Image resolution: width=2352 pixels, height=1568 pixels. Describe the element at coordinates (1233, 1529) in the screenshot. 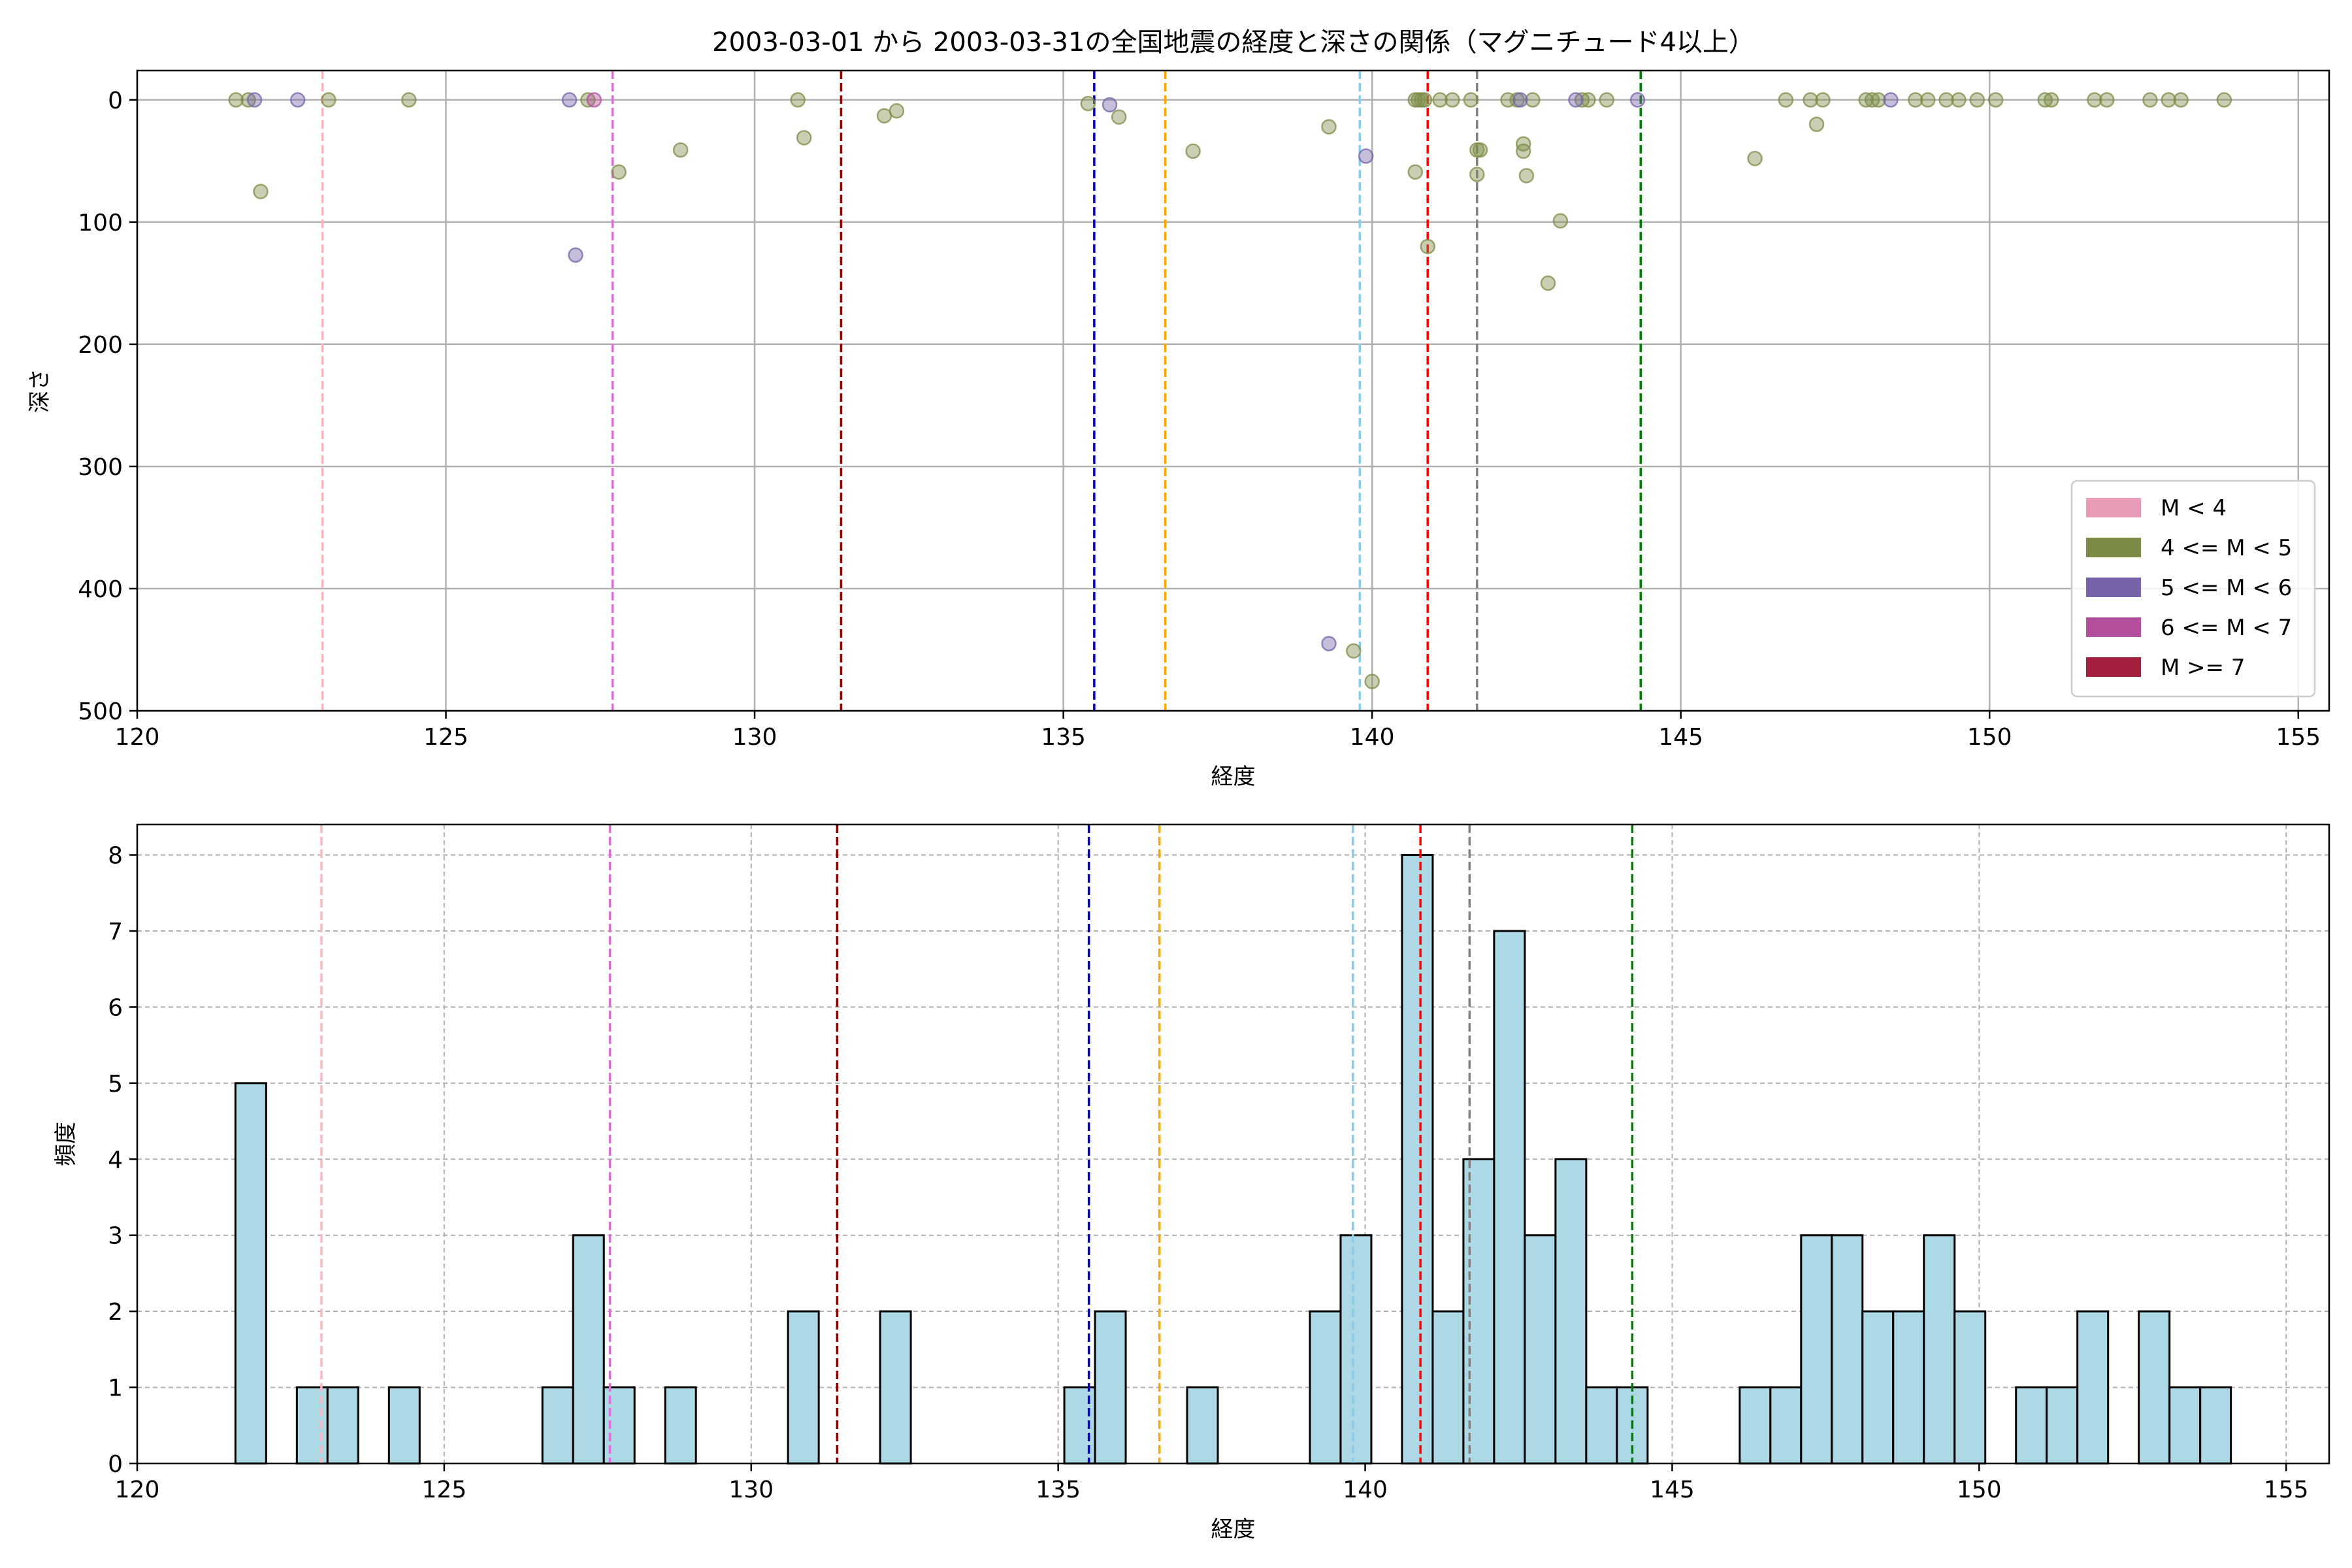

I see `histogram-x-axis-label: 経度` at that location.